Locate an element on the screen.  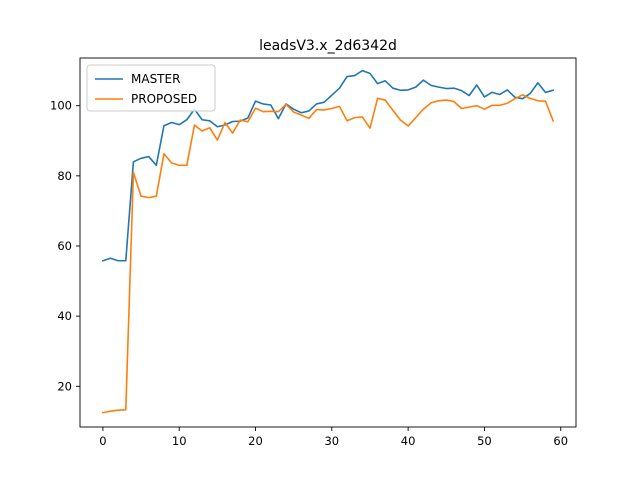
chart-title: leadsV3.x_2d6342d is located at coordinates (328, 46).